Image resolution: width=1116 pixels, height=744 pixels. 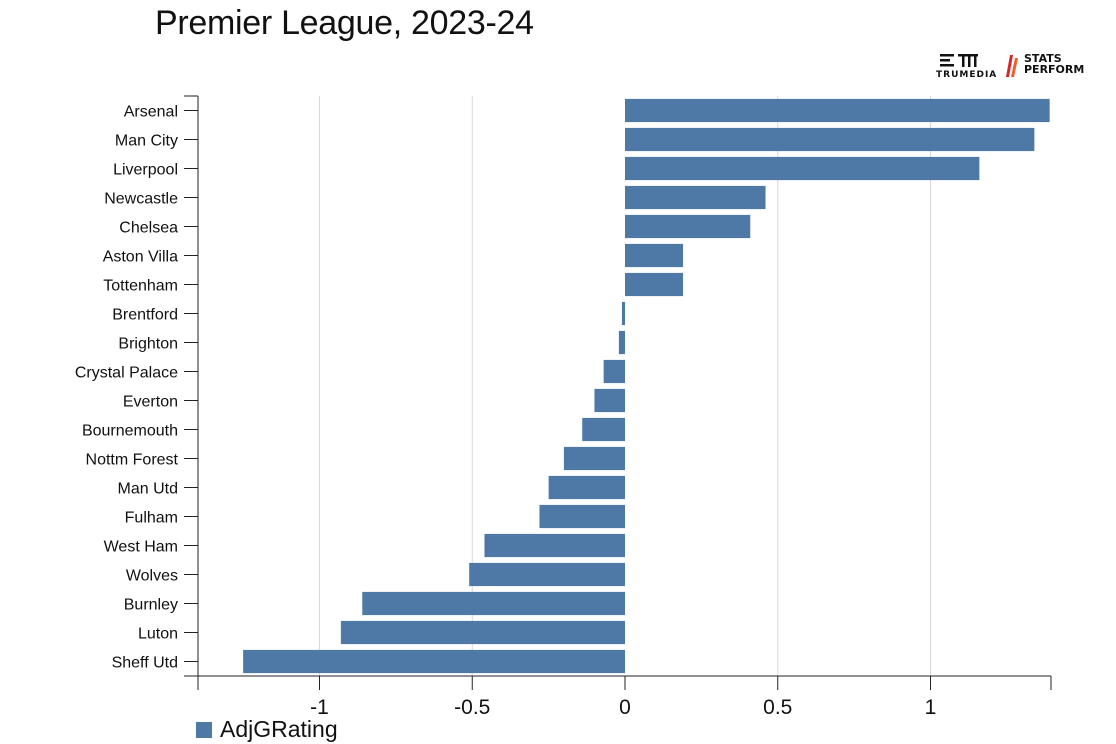 What do you see at coordinates (145, 170) in the screenshot?
I see `y-tick-label: Liverpool` at bounding box center [145, 170].